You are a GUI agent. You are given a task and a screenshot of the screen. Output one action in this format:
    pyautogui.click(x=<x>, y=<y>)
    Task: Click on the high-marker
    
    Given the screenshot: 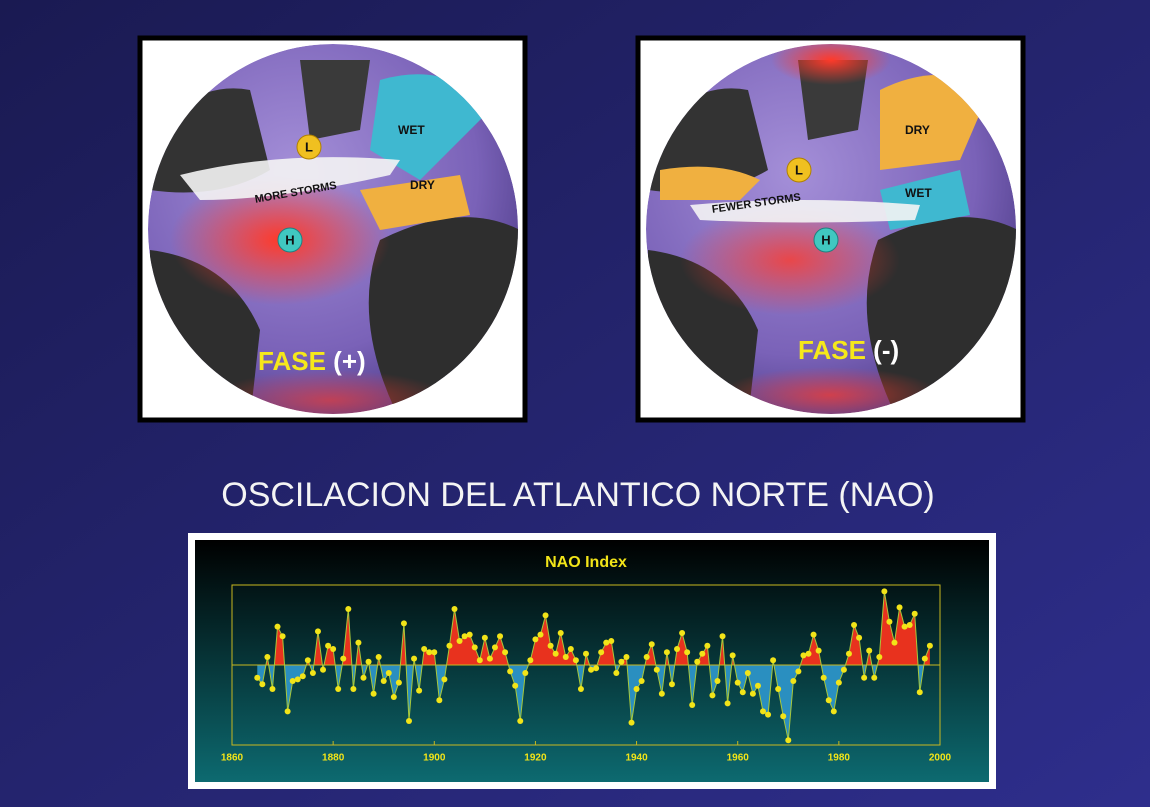 What is the action you would take?
    pyautogui.click(x=826, y=240)
    